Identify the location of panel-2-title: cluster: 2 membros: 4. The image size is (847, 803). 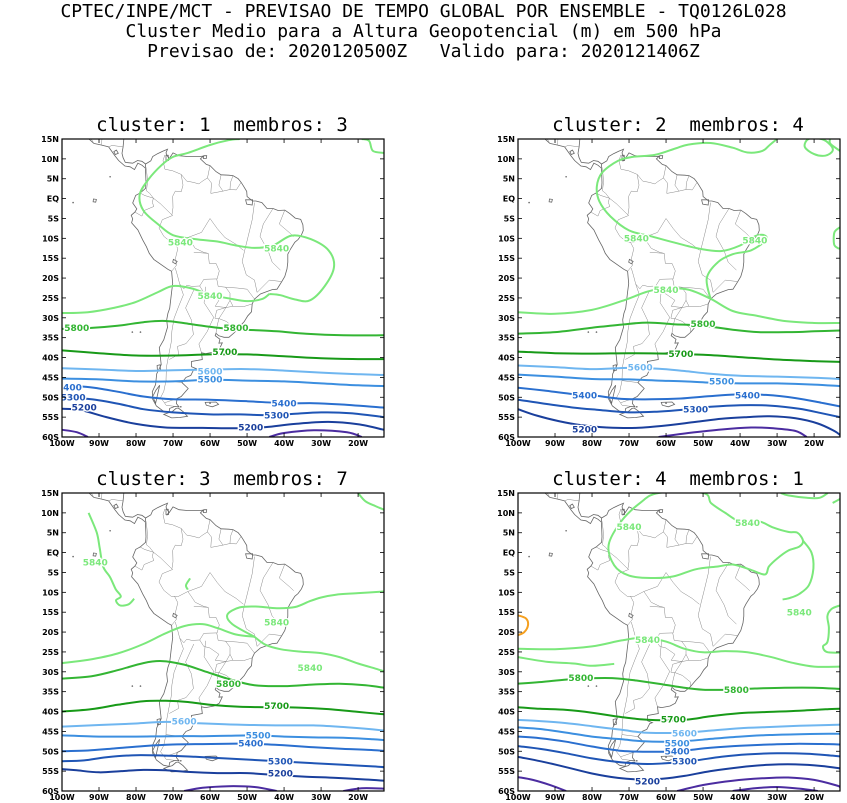
(678, 125).